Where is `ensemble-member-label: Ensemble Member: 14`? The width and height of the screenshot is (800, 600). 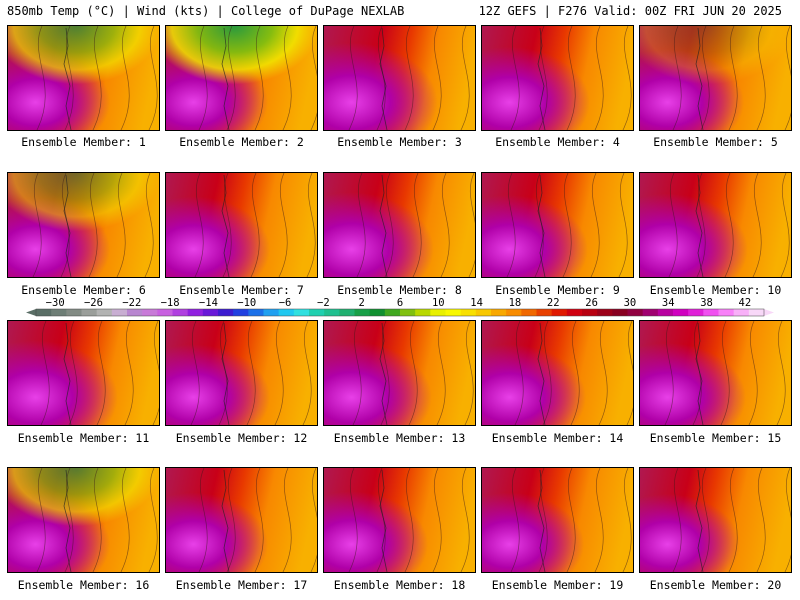
ensemble-member-label: Ensemble Member: 14 is located at coordinates (557, 438).